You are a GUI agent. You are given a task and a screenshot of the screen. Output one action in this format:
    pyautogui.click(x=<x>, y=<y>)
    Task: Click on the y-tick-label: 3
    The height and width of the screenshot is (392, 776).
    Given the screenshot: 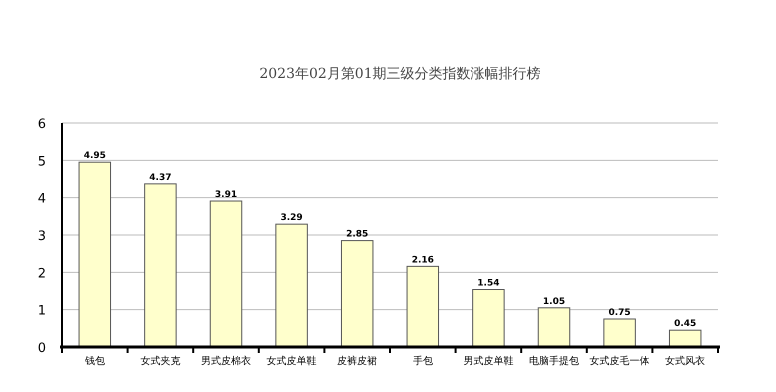 What is the action you would take?
    pyautogui.click(x=42, y=236)
    